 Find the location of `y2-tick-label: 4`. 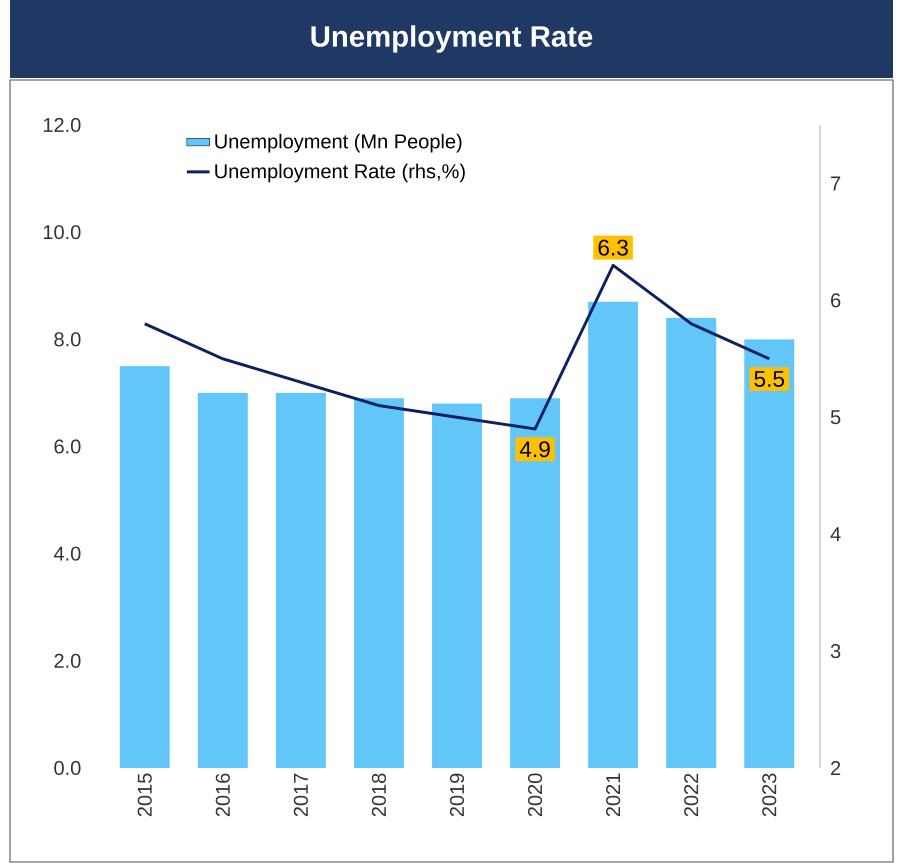

y2-tick-label: 4 is located at coordinates (835, 534).